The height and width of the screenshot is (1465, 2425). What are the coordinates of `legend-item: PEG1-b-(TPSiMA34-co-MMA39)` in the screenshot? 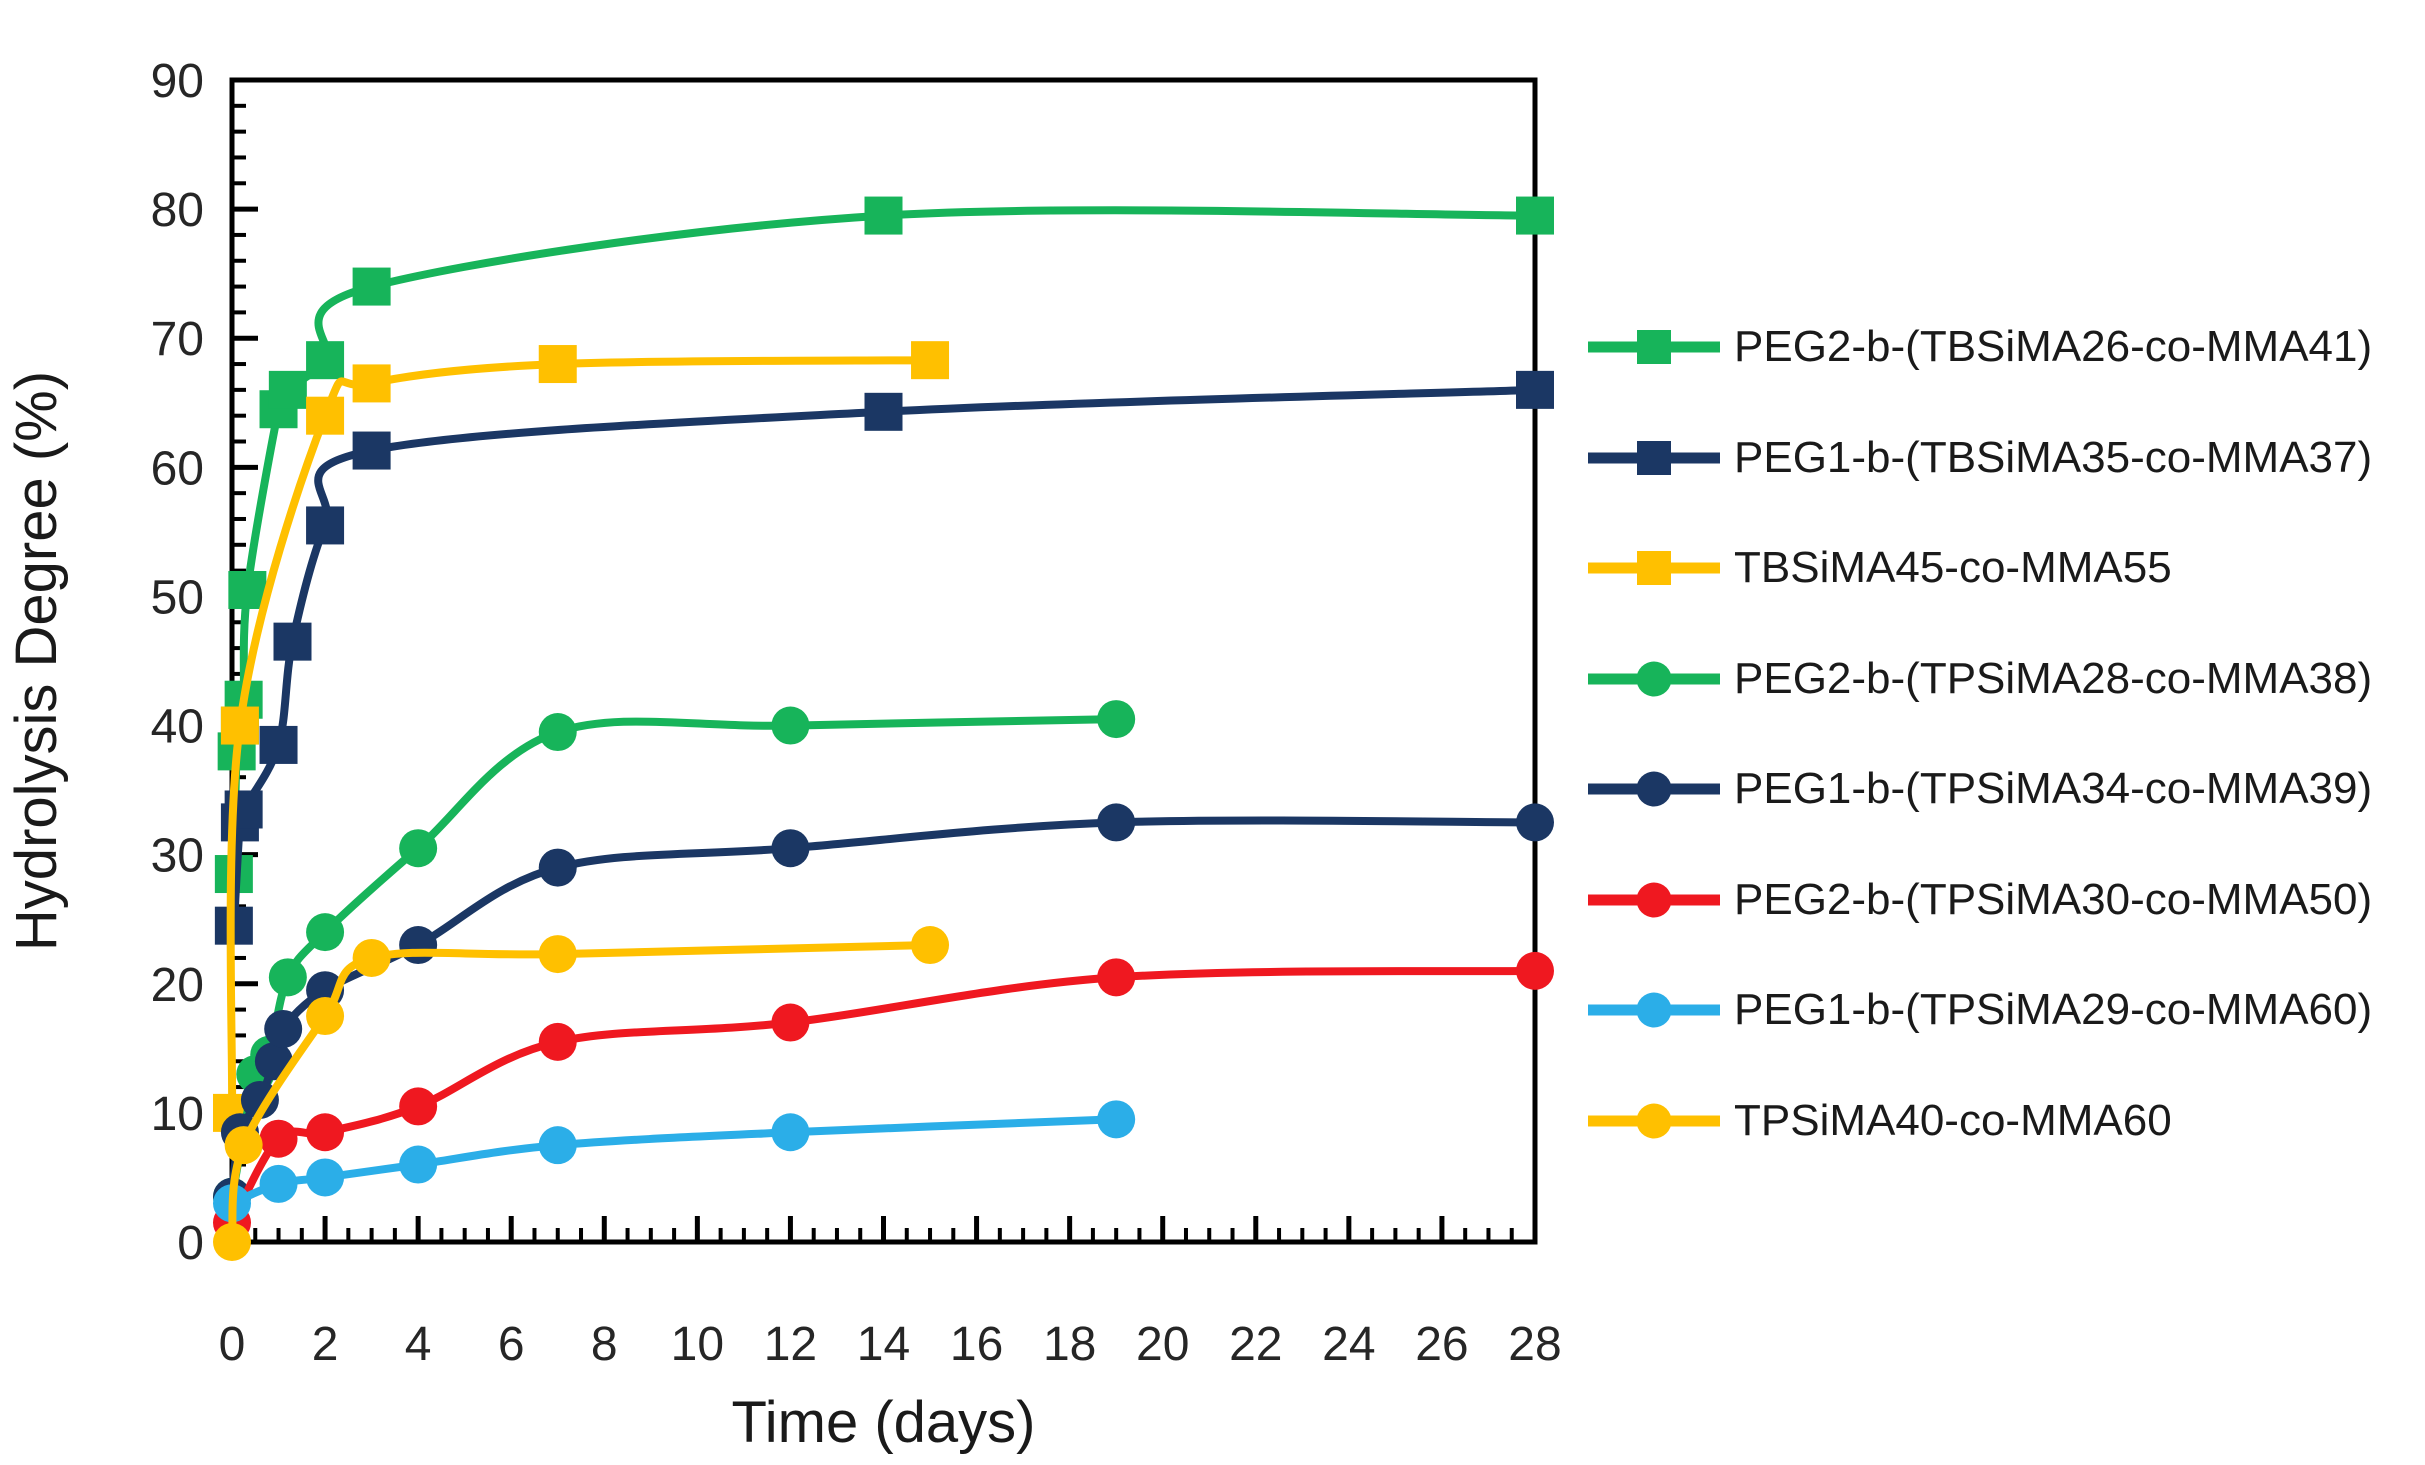 It's located at (1980, 789).